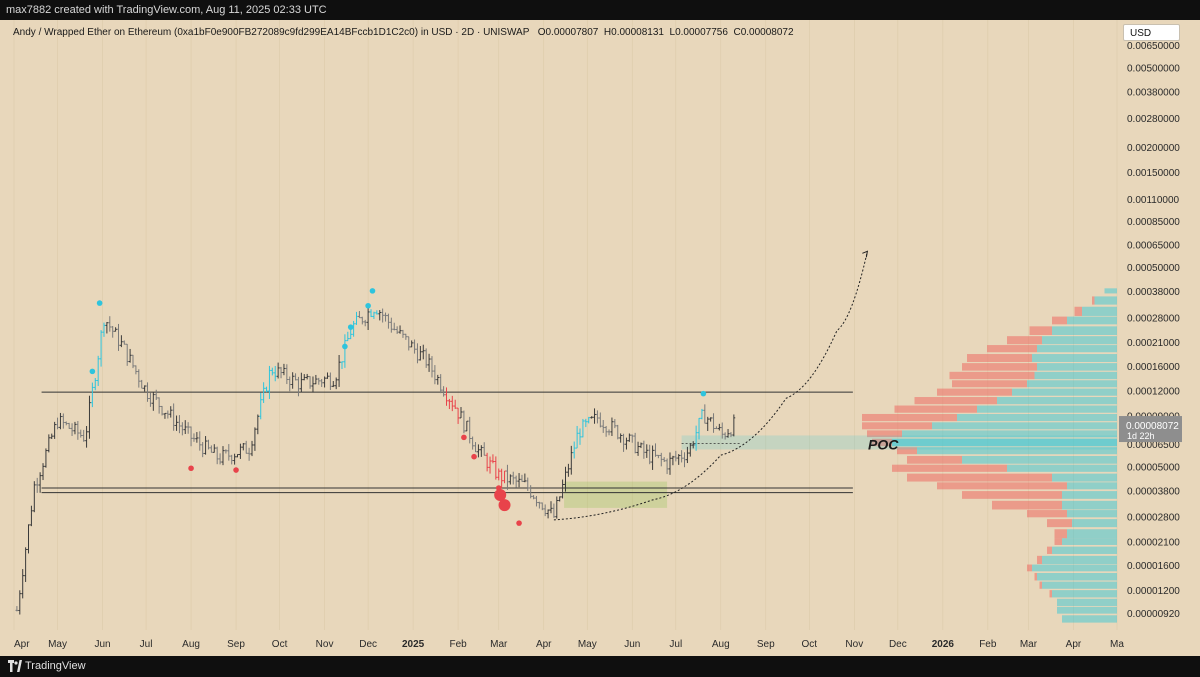 This screenshot has height=677, width=1200. What do you see at coordinates (1152, 426) in the screenshot?
I see `last-price-label: 0.00008072` at bounding box center [1152, 426].